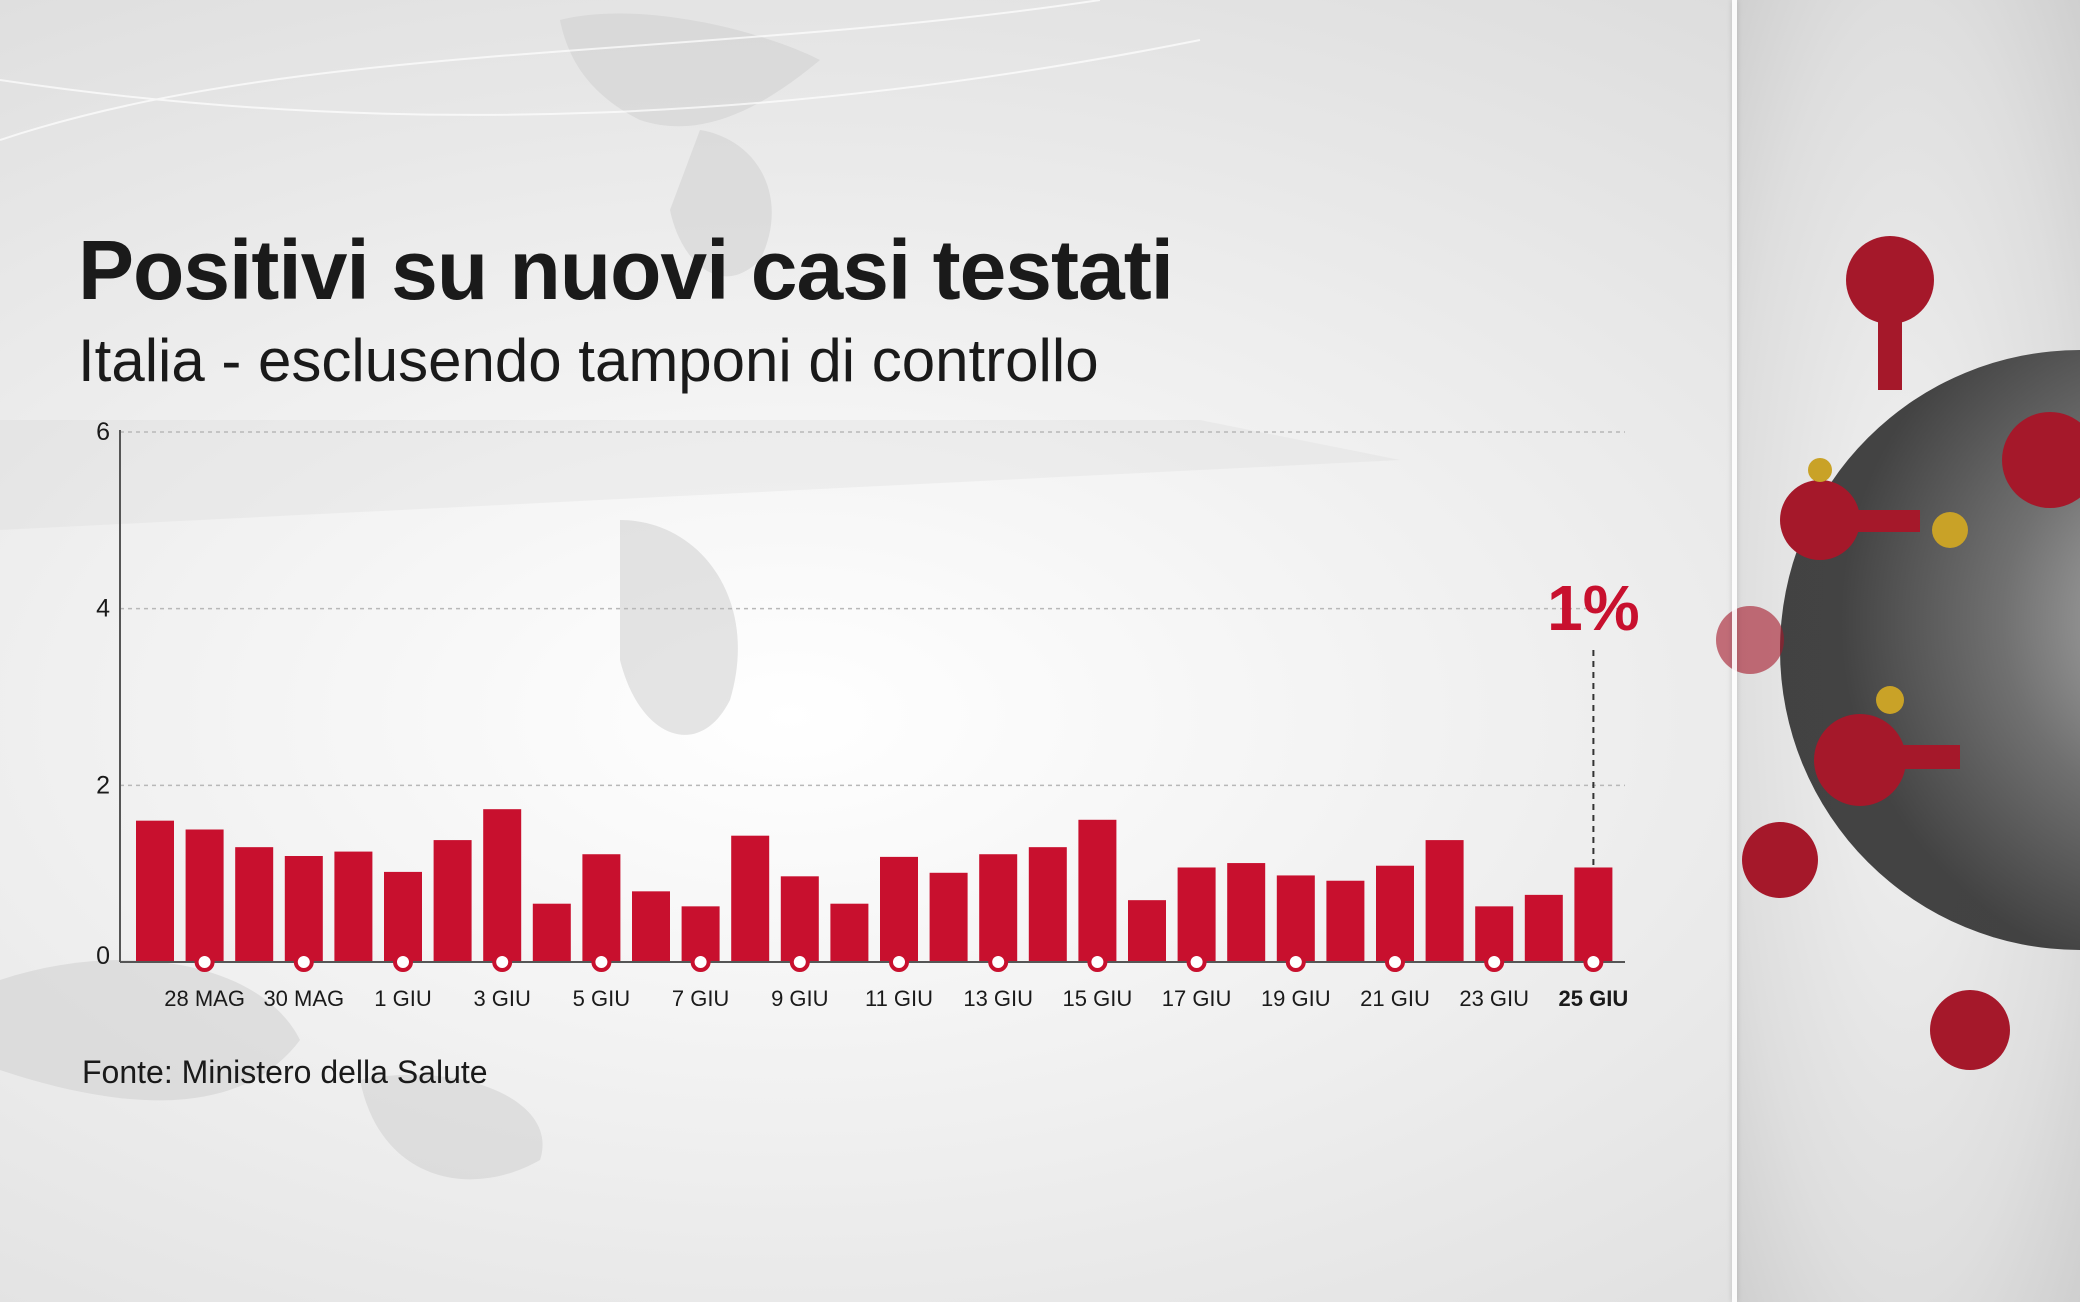 This screenshot has width=2080, height=1302. Describe the element at coordinates (1047, 904) in the screenshot. I see `bar-14-giu` at that location.